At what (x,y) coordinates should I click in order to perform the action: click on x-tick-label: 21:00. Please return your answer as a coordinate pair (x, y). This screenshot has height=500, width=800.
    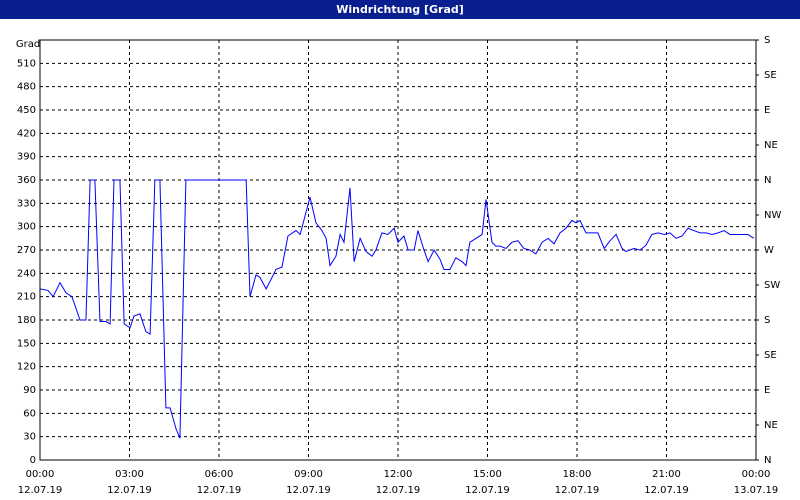
    Looking at the image, I should click on (666, 474).